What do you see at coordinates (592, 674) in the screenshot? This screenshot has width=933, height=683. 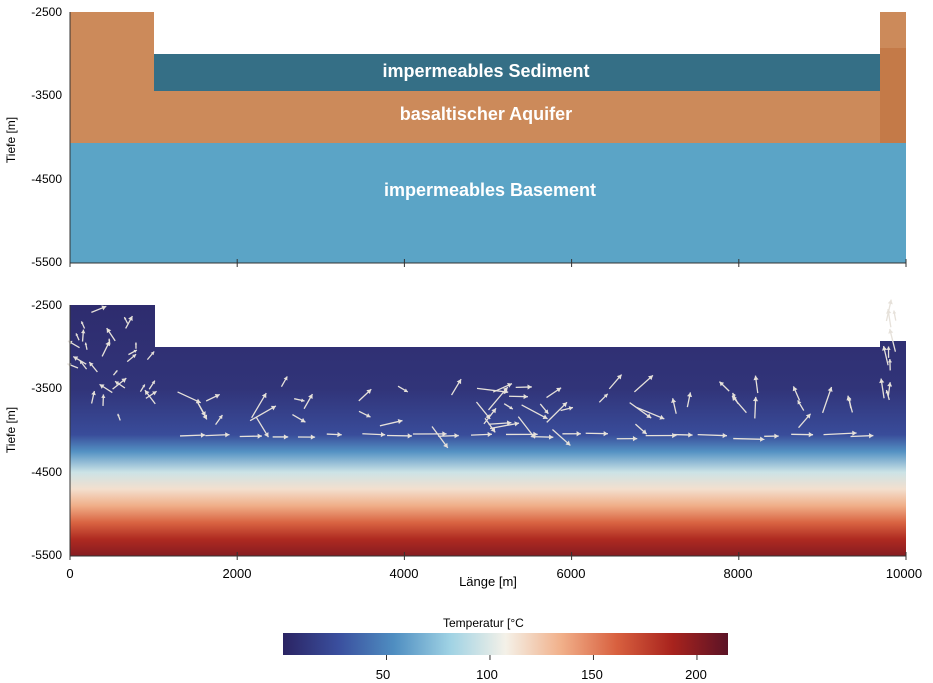 I see `colorbar-tick-label: 150` at bounding box center [592, 674].